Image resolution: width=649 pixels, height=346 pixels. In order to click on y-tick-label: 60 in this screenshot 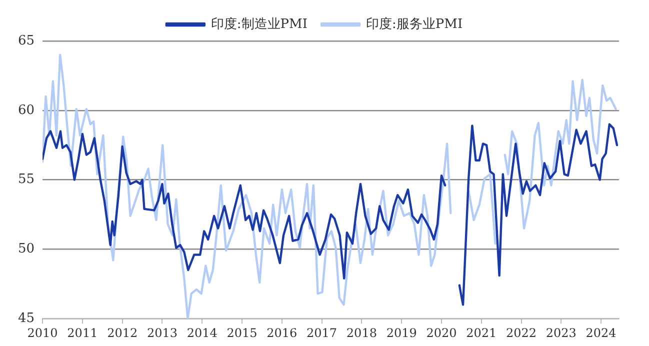, I will do `click(26, 110)`.